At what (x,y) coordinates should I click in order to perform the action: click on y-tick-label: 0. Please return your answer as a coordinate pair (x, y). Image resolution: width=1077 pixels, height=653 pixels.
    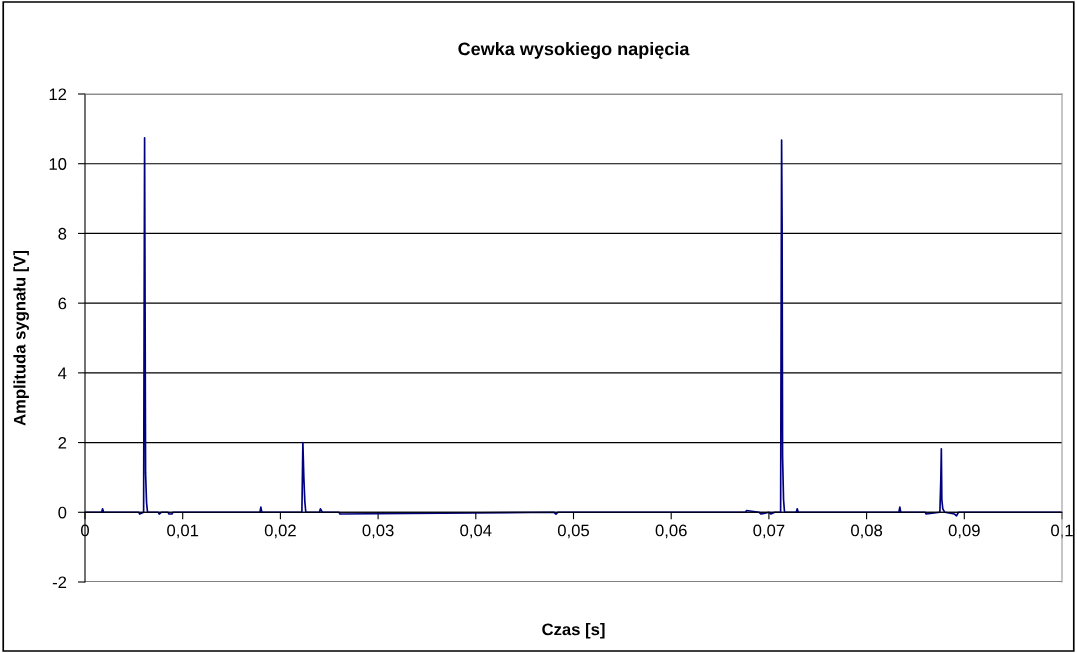
    Looking at the image, I should click on (62, 512).